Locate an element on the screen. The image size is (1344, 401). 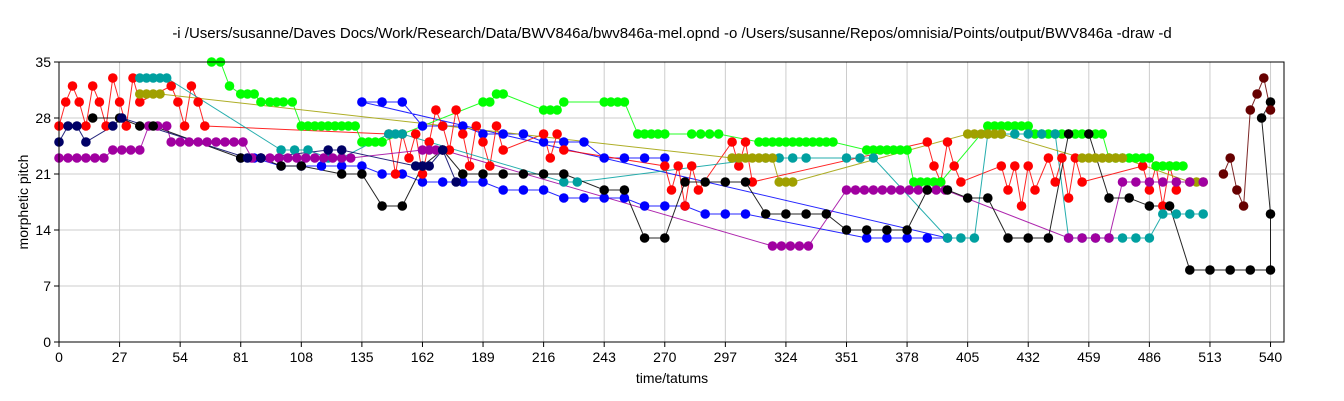
y-tick-label: 21 is located at coordinates (43, 174).